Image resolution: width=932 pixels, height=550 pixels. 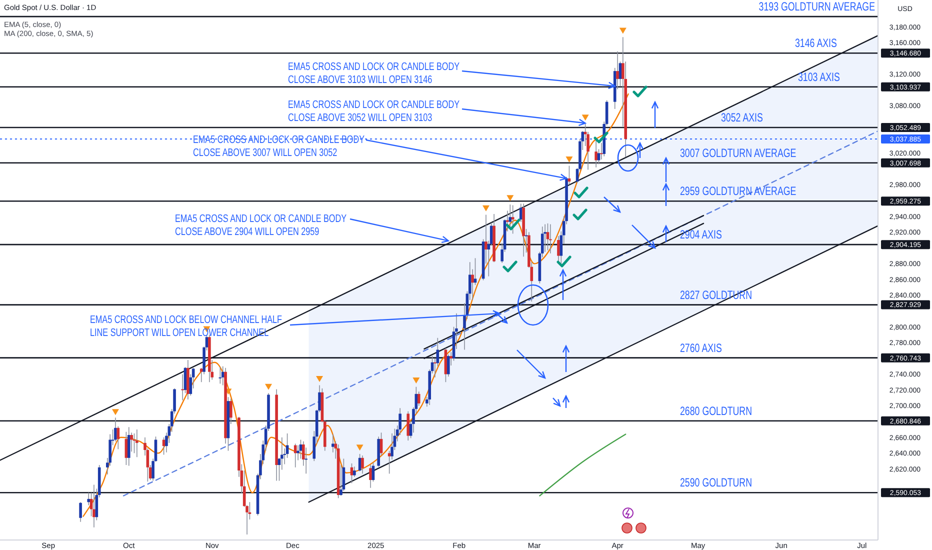 What do you see at coordinates (261, 225) in the screenshot?
I see `annotation: EMA5 CROSS AND LOCK OR CANDLE BODY CLOSE ABOVE 2904 WILL OPEN 2959` at bounding box center [261, 225].